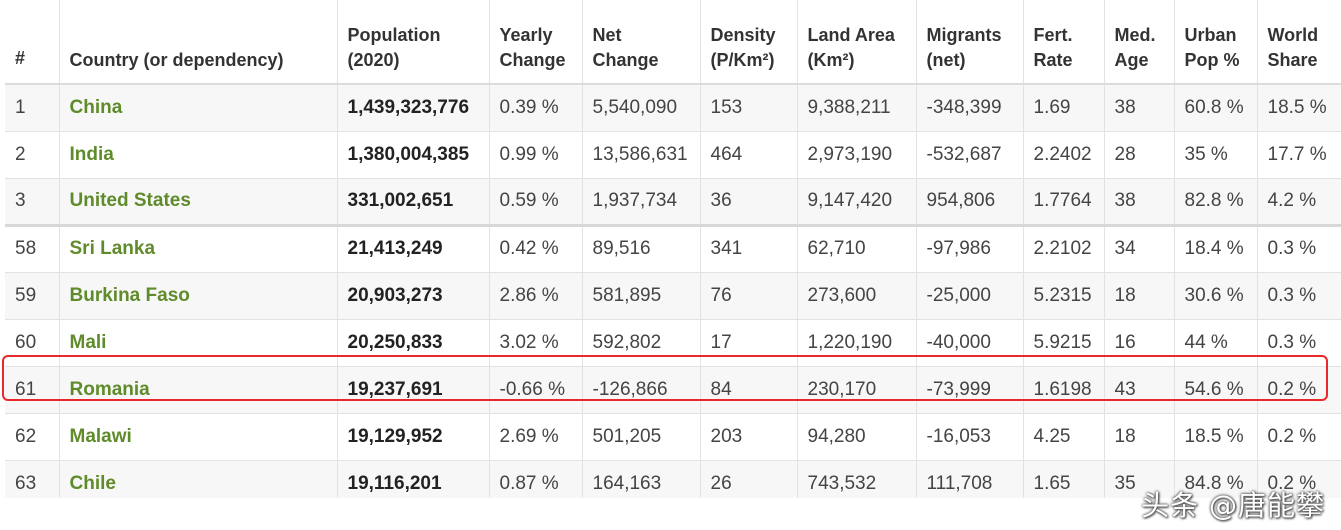 This screenshot has width=1341, height=530. What do you see at coordinates (970, 296) in the screenshot?
I see `cell-migrants: -25,000` at bounding box center [970, 296].